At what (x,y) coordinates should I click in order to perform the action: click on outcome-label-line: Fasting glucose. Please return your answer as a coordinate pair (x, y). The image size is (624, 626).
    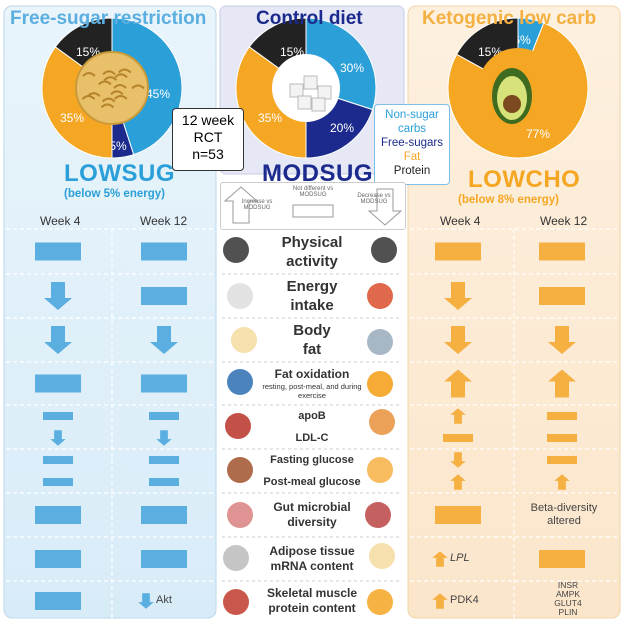
    Looking at the image, I should click on (312, 459).